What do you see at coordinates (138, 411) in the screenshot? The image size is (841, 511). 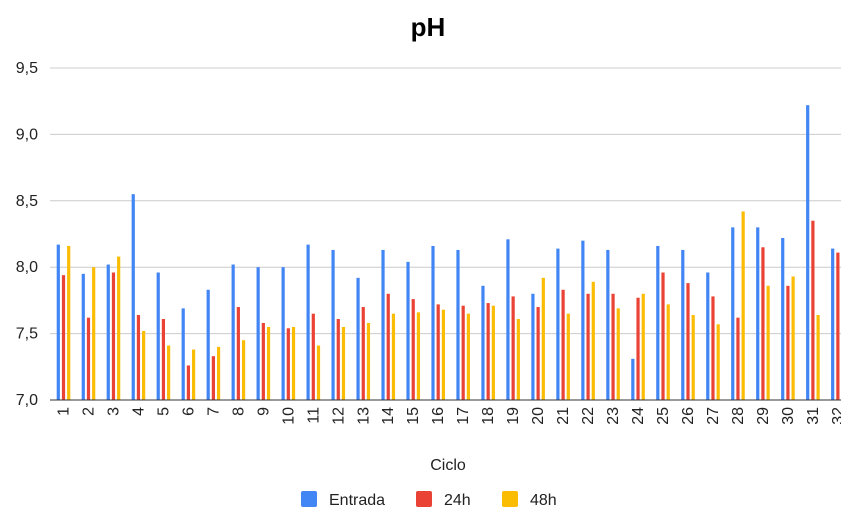 I see `x-tick-label: 4` at bounding box center [138, 411].